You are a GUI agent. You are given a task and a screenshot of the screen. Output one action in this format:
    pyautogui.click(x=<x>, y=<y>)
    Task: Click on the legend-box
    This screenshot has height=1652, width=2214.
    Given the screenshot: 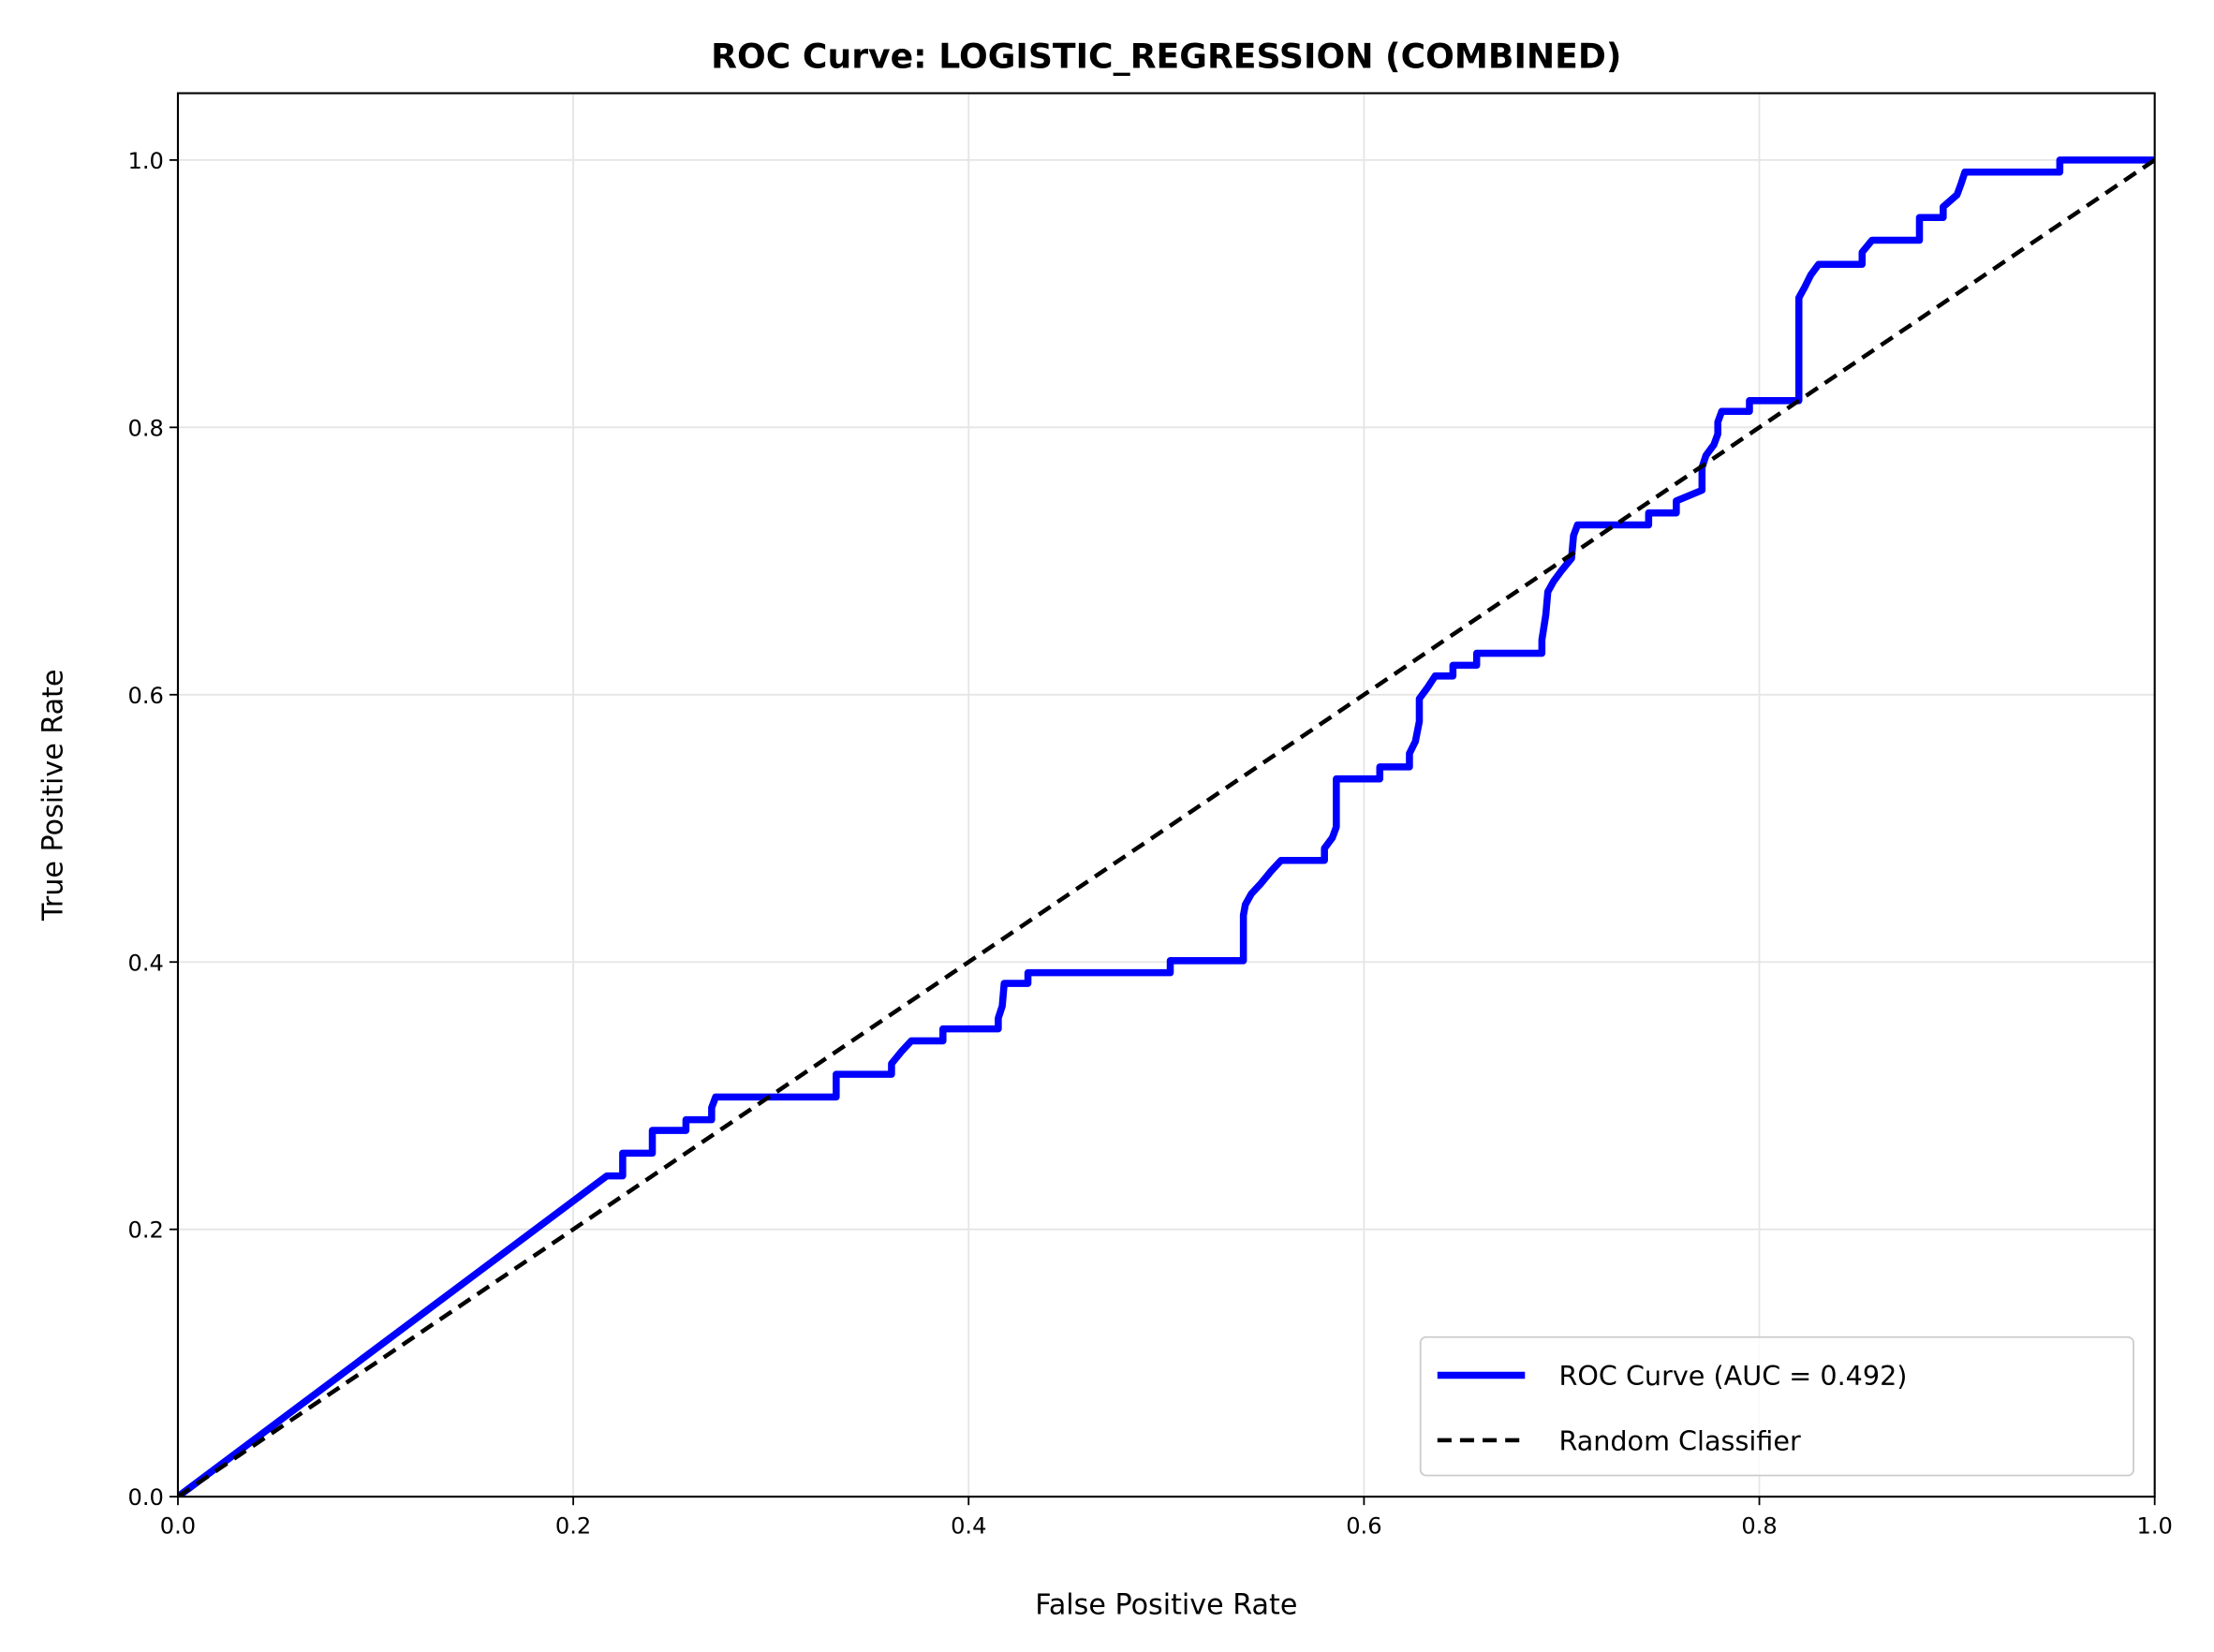 What is the action you would take?
    pyautogui.click(x=1776, y=1406)
    